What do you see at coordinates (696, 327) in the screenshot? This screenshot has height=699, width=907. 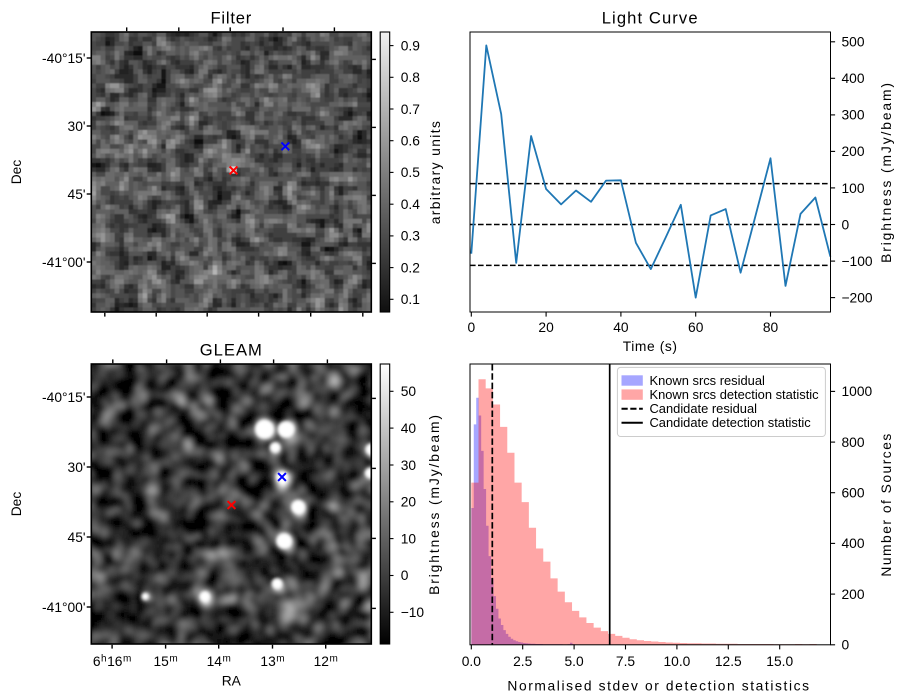 I see `svg-text: 60` at bounding box center [696, 327].